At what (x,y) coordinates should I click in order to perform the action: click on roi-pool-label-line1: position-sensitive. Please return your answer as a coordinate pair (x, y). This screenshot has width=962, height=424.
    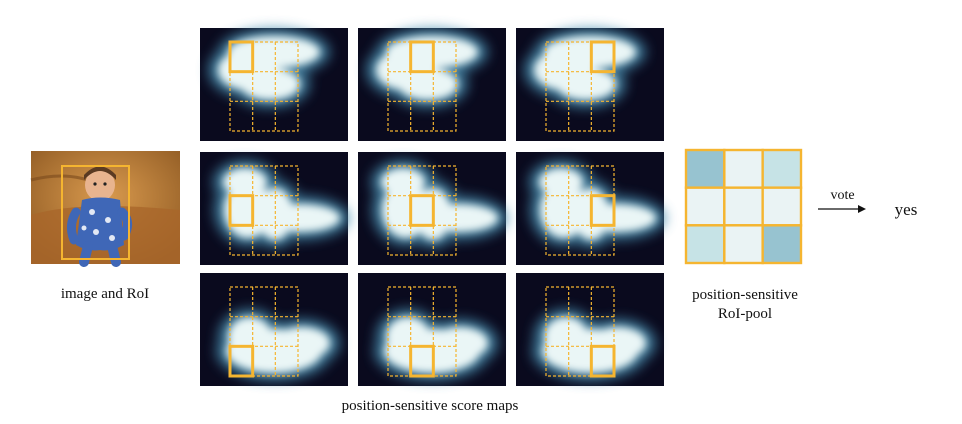
    Looking at the image, I should click on (745, 295).